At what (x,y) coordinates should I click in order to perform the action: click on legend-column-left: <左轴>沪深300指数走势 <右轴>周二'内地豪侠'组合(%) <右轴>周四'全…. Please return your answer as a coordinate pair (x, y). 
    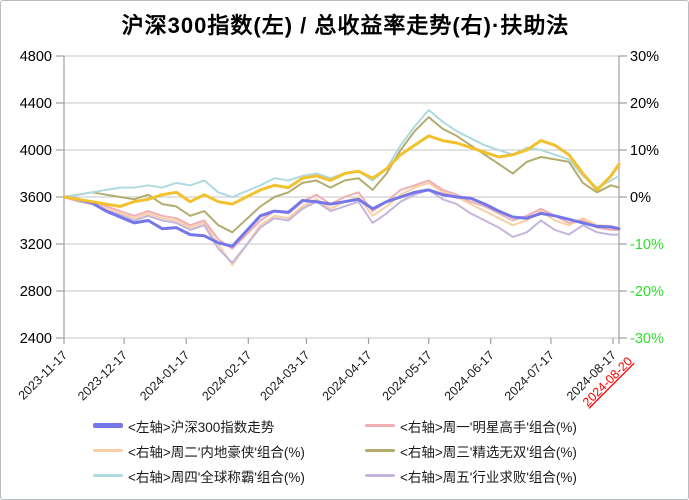
    Looking at the image, I should click on (229, 450).